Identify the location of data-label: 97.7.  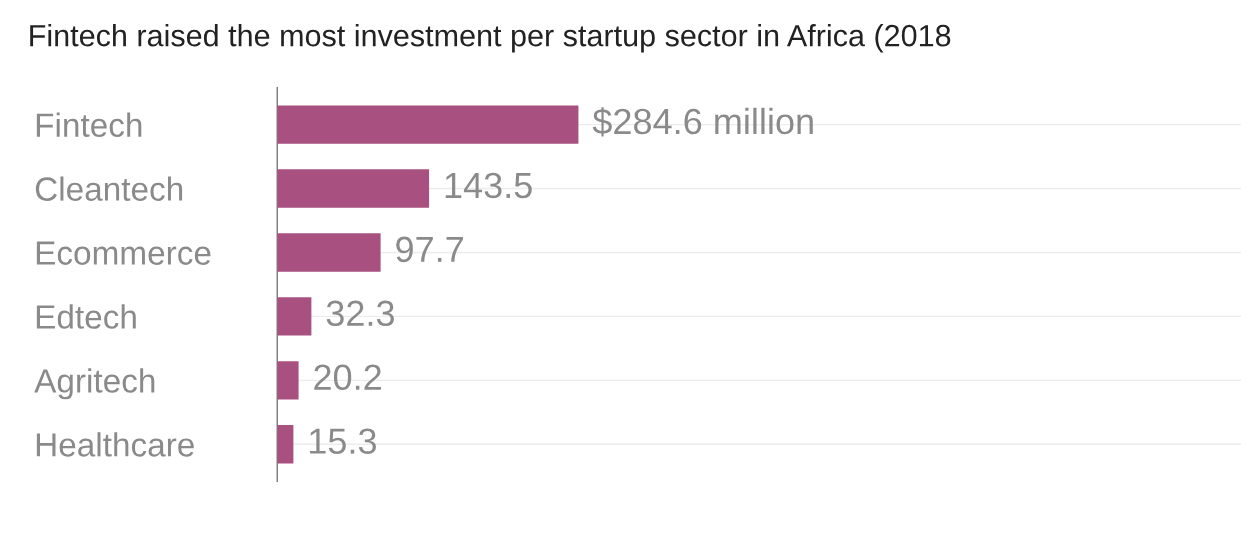
(429, 249).